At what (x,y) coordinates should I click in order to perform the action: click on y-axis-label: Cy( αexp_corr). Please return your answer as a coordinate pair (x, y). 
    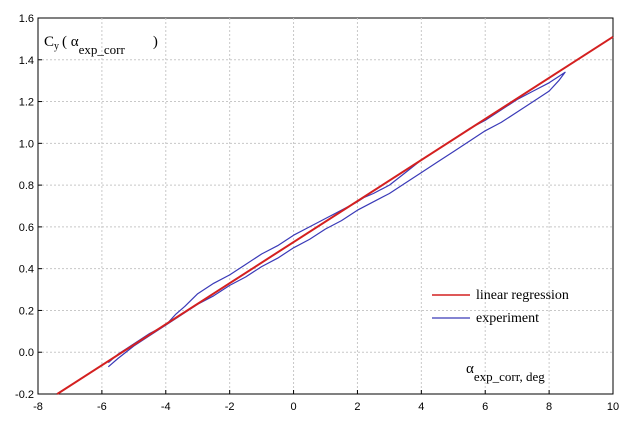
    Looking at the image, I should click on (101, 45).